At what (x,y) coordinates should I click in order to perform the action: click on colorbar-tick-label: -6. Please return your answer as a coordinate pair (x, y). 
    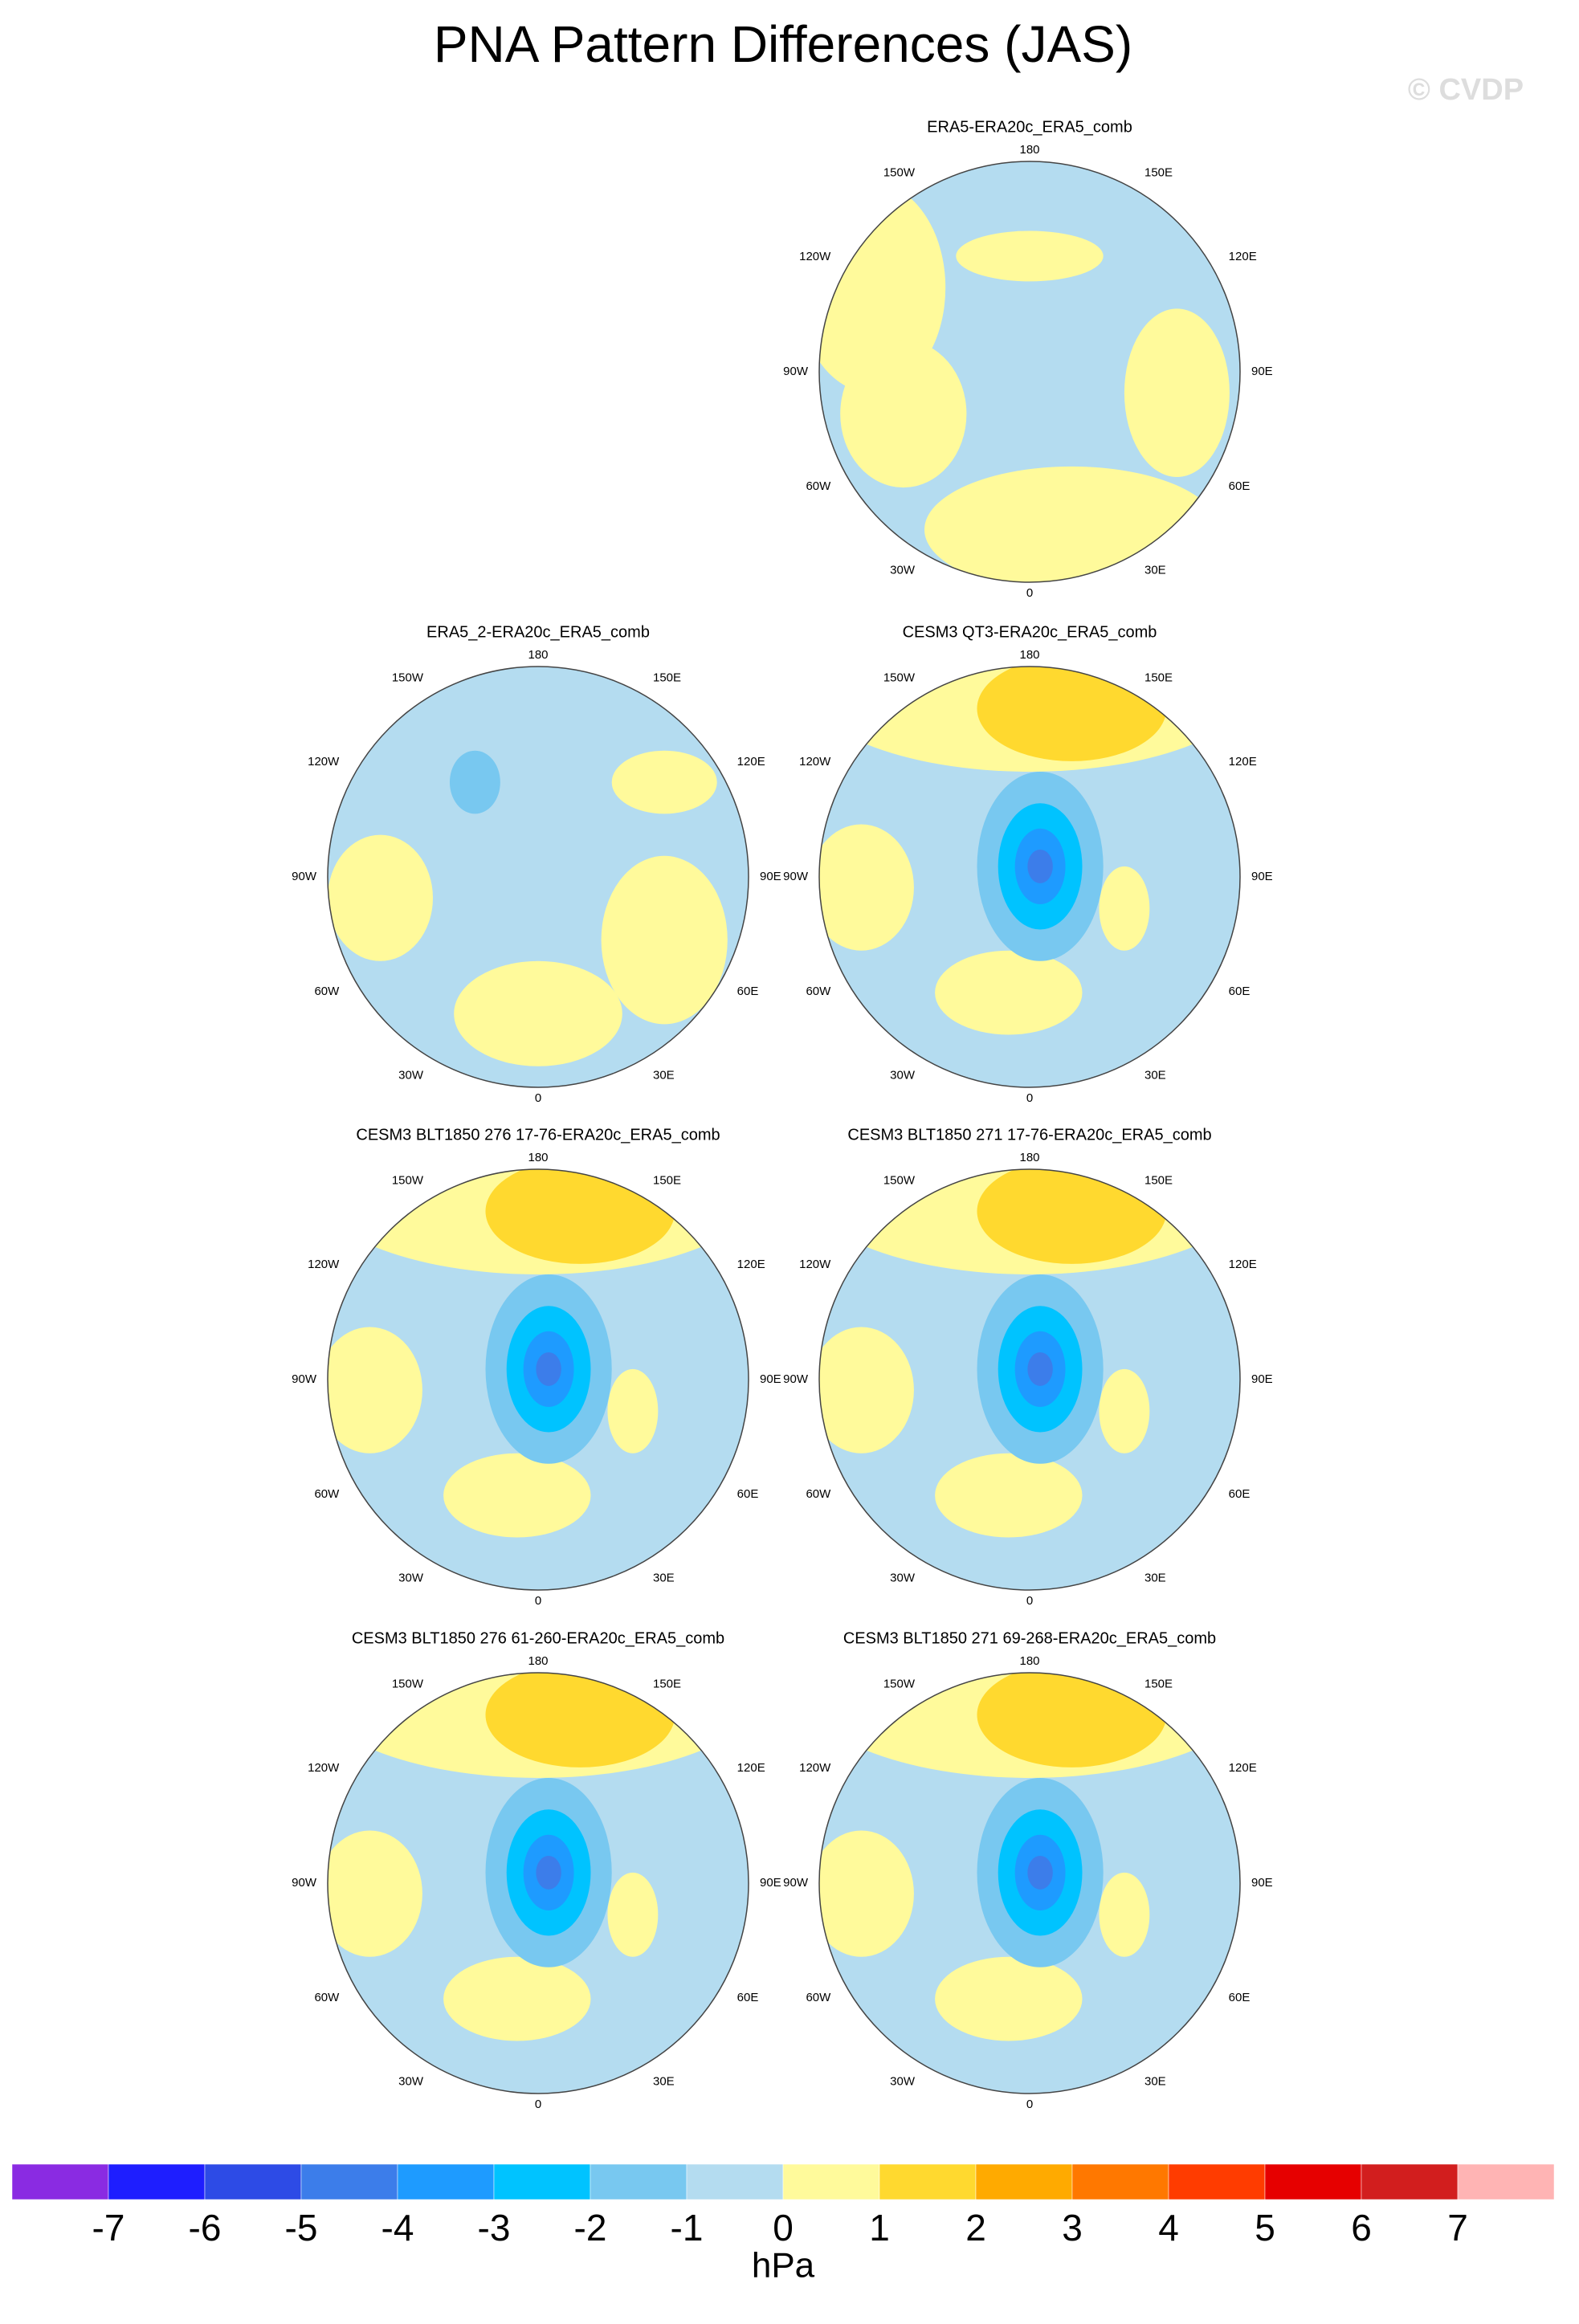
    Looking at the image, I should click on (205, 2228).